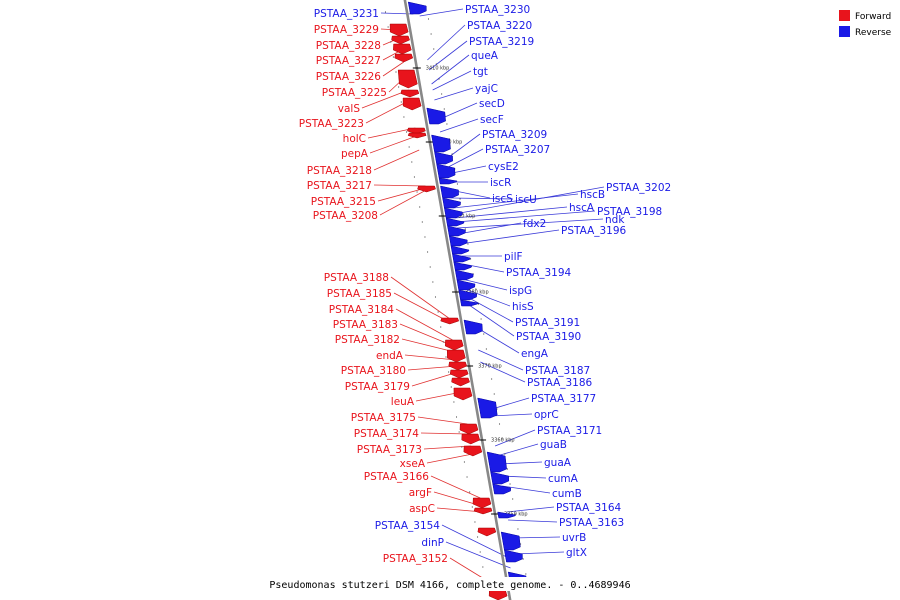 This screenshot has height=600, width=900. Describe the element at coordinates (844, 31) in the screenshot. I see `legend-reverse-swatch` at that location.